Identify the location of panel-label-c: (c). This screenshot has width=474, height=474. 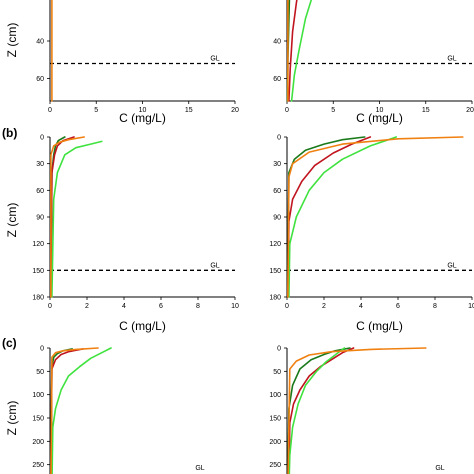
(9, 343).